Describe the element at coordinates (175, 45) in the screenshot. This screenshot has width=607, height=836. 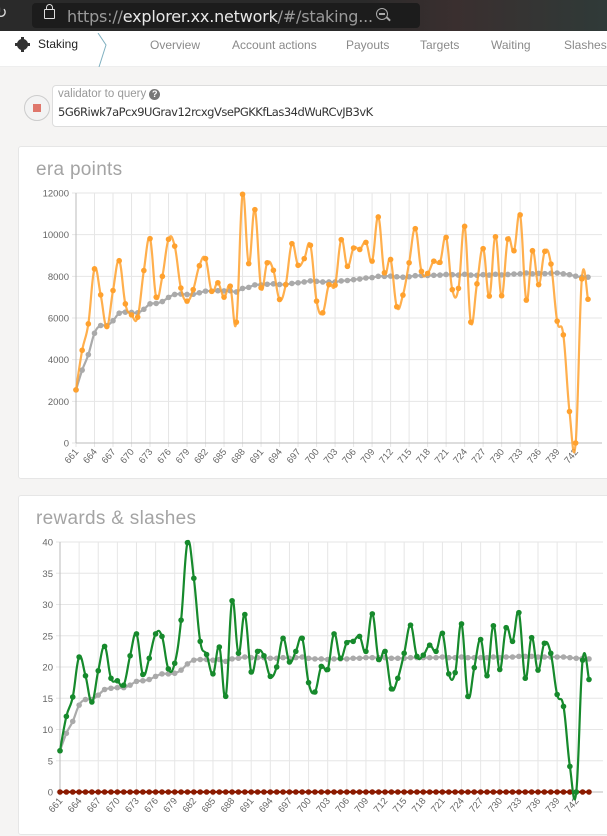
I see `tab-overview: Overview` at that location.